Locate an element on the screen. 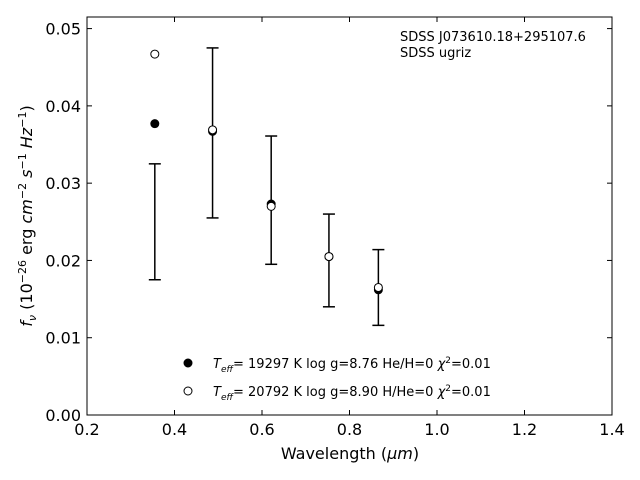  x-tick-label: 0.4 is located at coordinates (174, 429).